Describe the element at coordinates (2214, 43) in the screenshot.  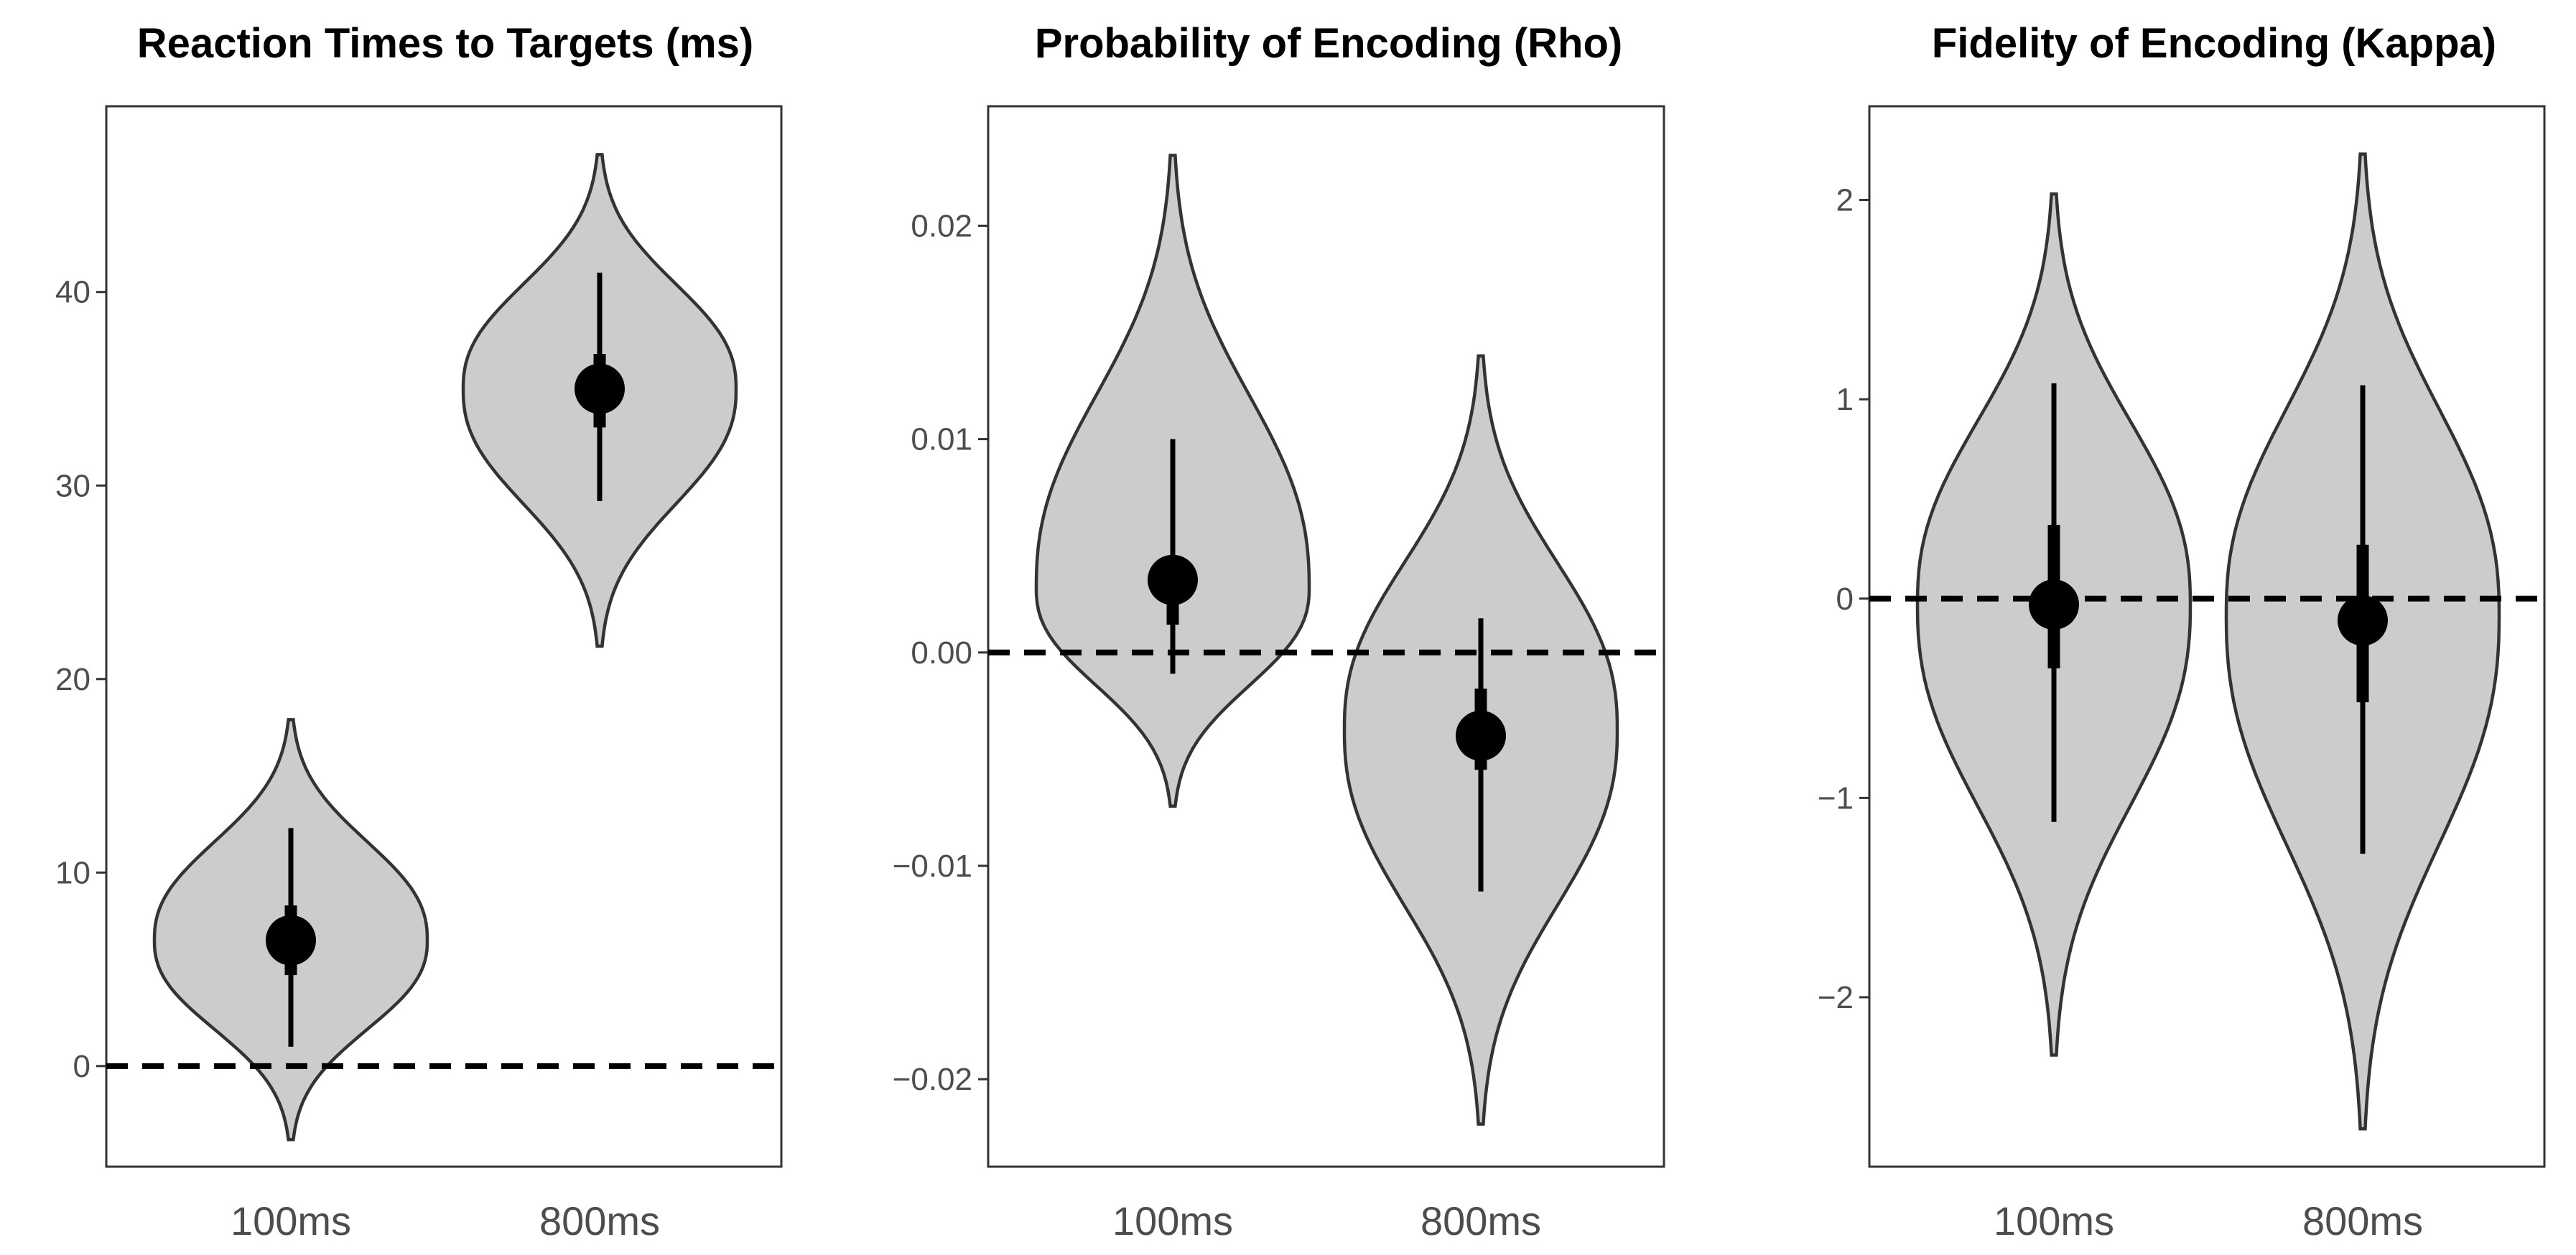
I see `panel-title: Fidelity of Encoding (Kappa)` at that location.